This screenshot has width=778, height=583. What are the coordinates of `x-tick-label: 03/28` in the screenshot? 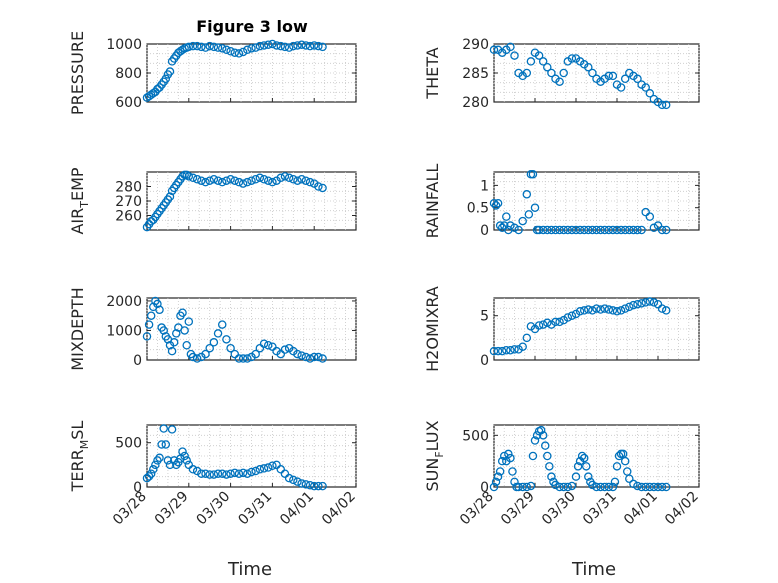 It's located at (130, 509).